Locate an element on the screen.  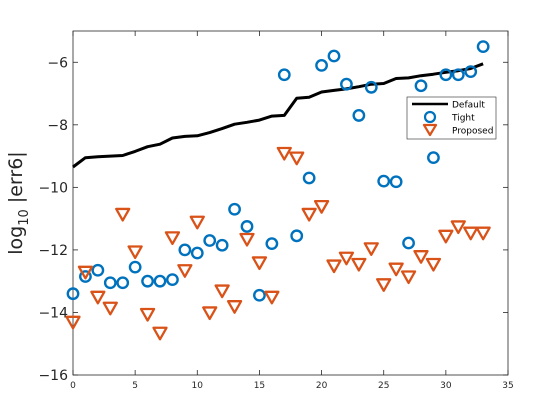
legend-label-proposed: Proposed is located at coordinates (472, 132).